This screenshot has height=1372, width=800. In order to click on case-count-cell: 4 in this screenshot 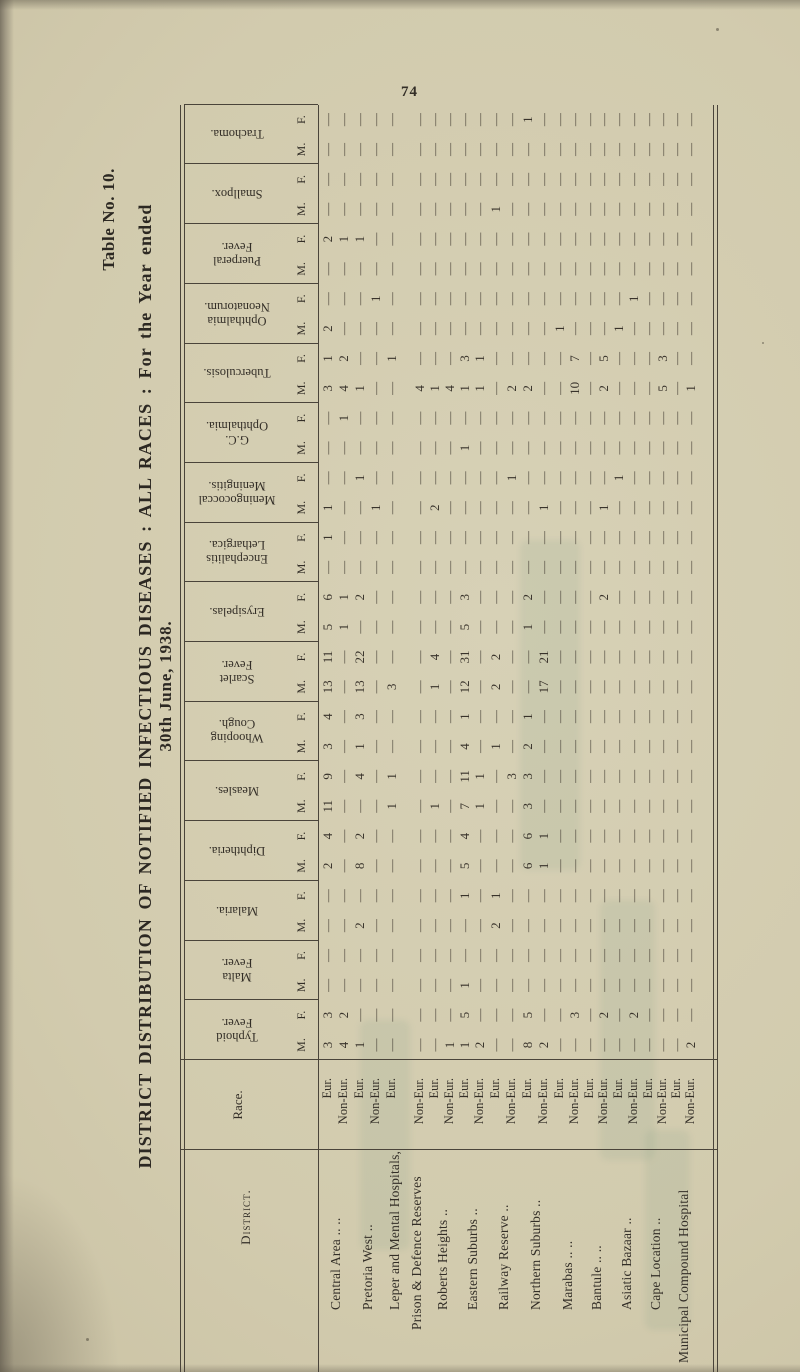, I will do `click(464, 746)`.